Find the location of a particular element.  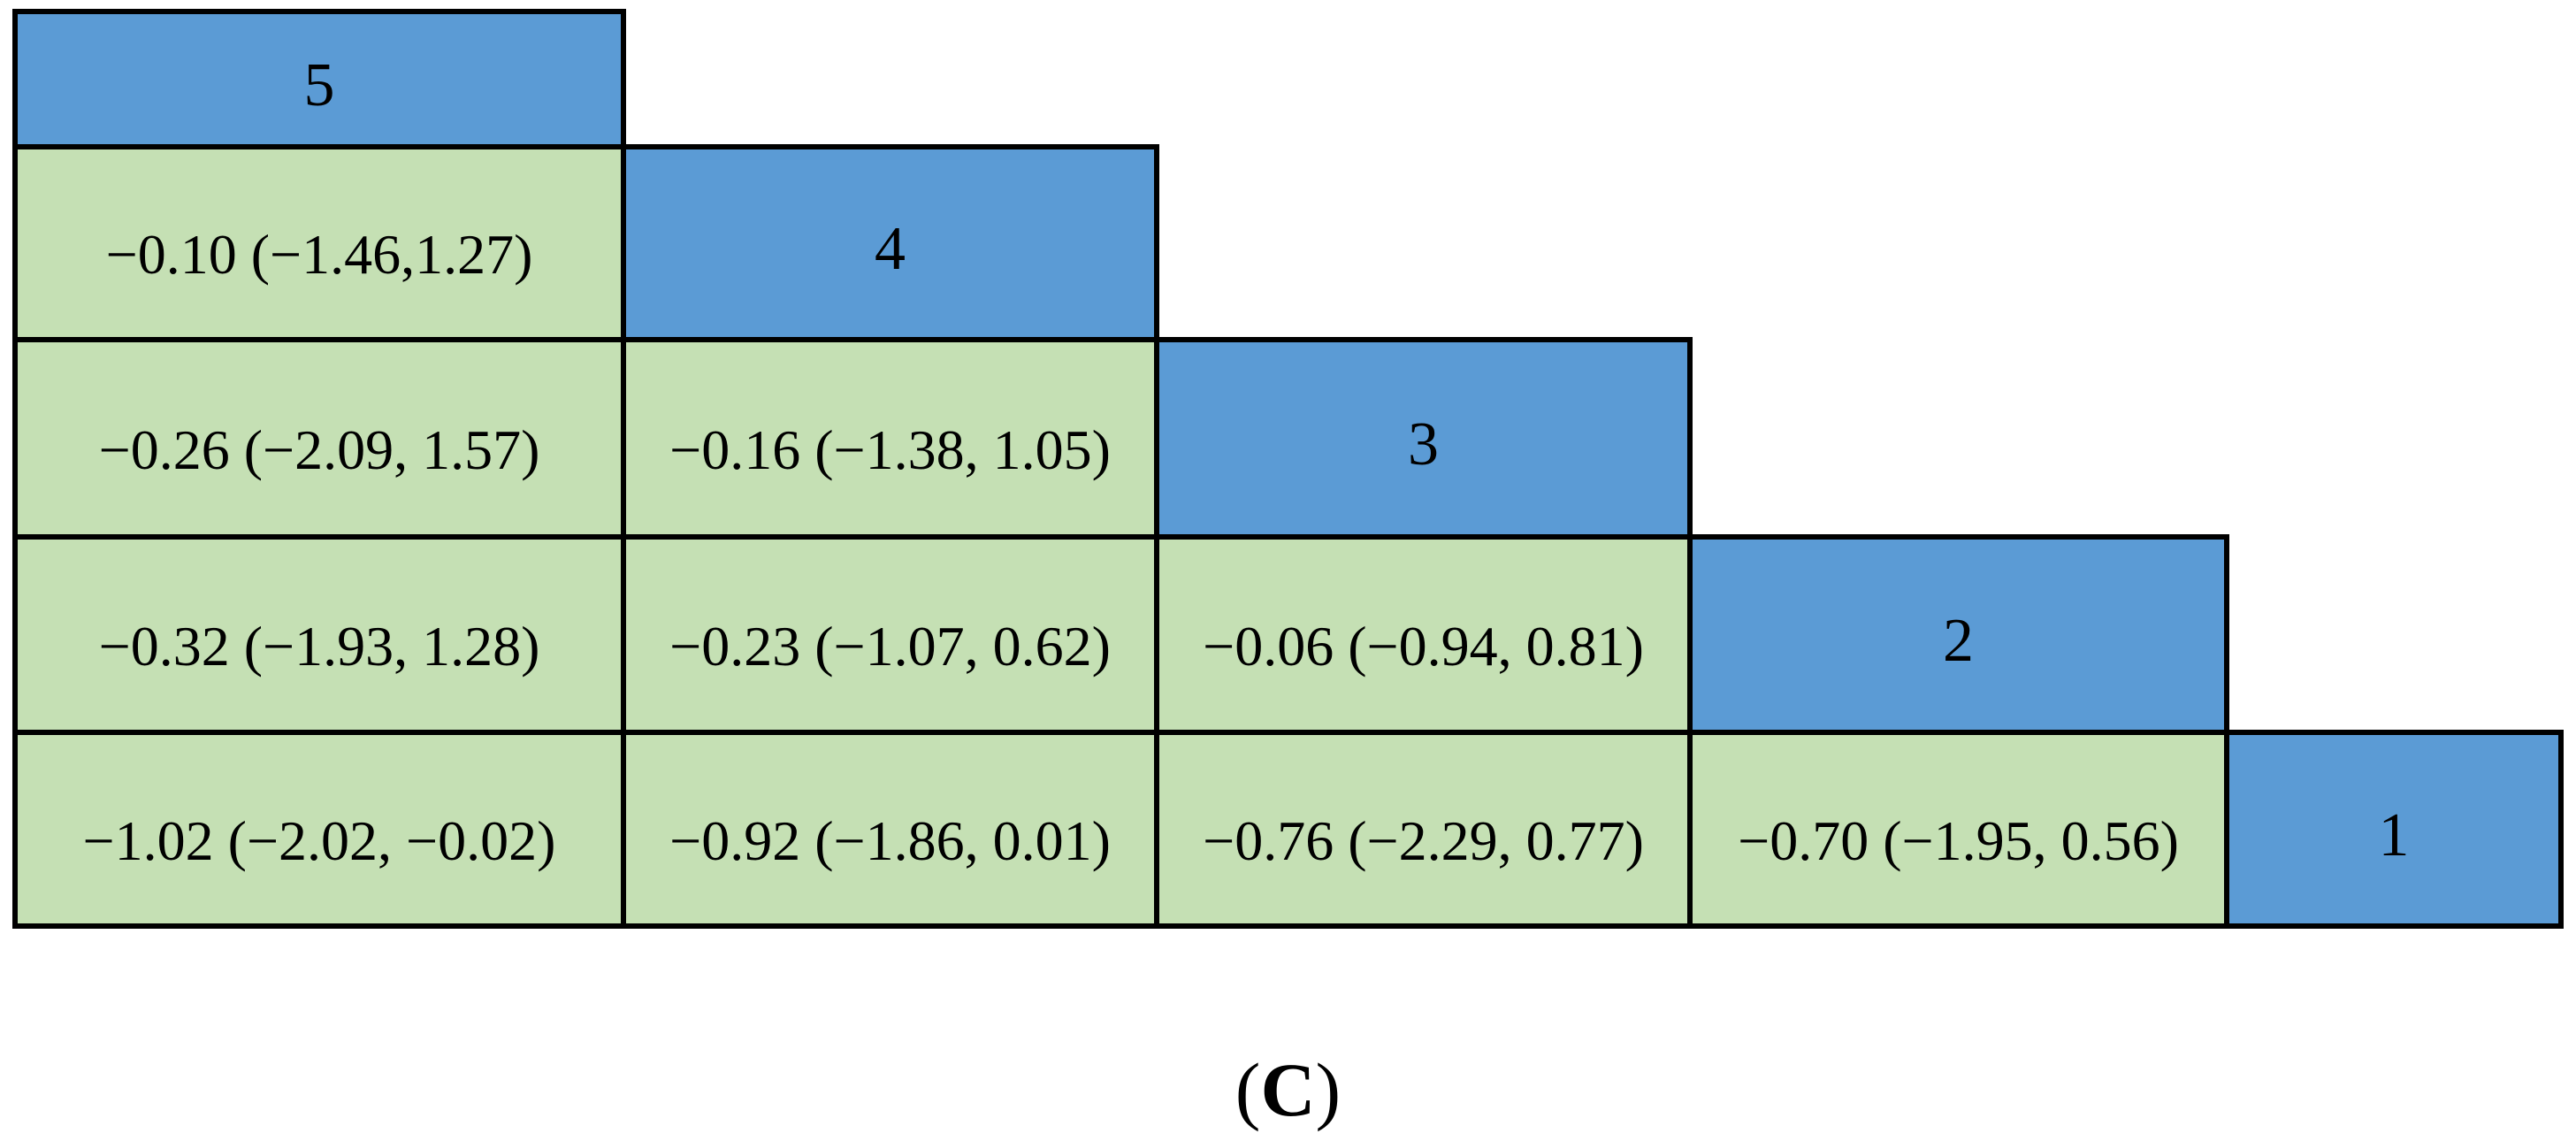

rank-cell-4: 4 is located at coordinates (890, 243).